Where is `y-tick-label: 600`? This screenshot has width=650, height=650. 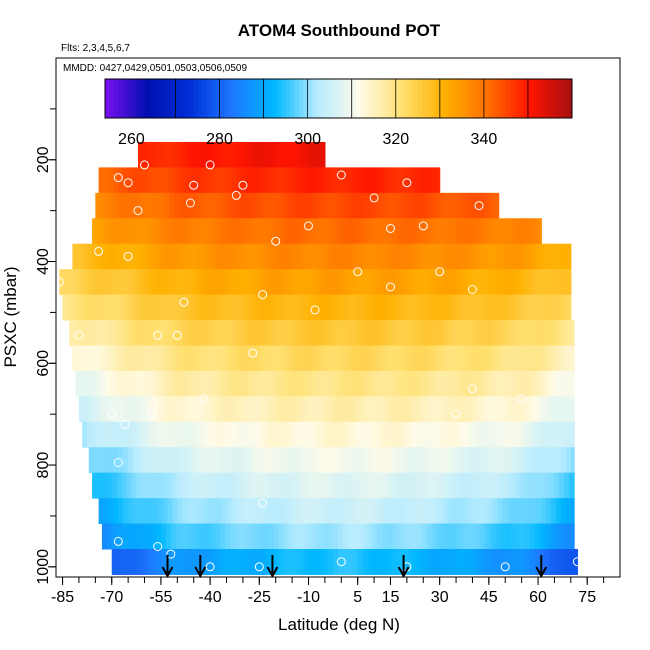 y-tick-label: 600 is located at coordinates (43, 363).